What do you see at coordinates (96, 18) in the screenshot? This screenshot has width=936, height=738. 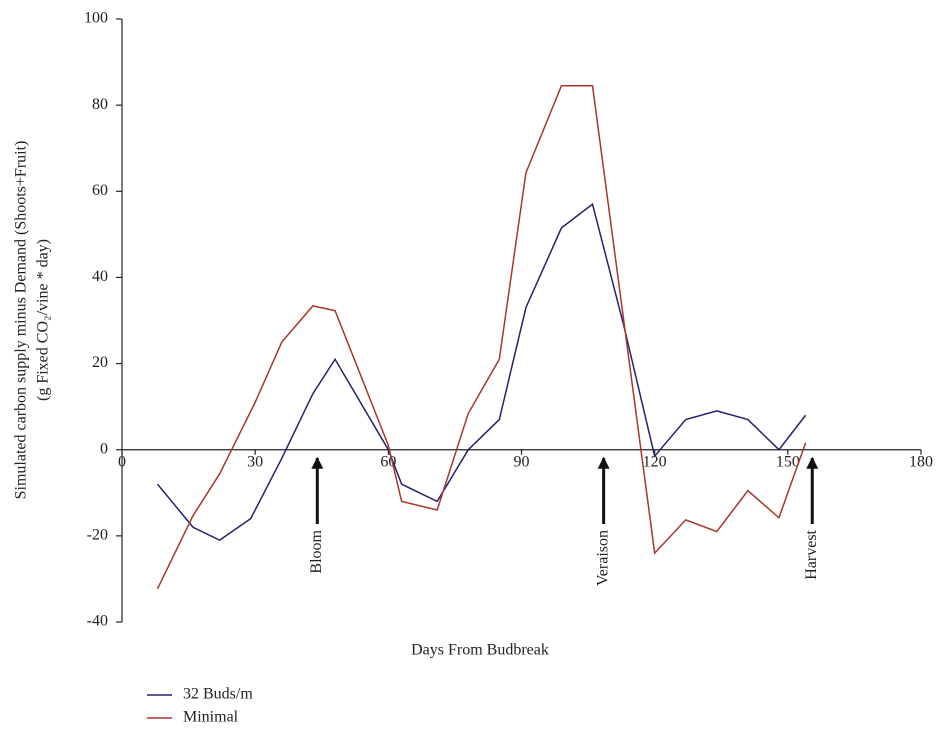 I see `y-tick-label: 100` at bounding box center [96, 18].